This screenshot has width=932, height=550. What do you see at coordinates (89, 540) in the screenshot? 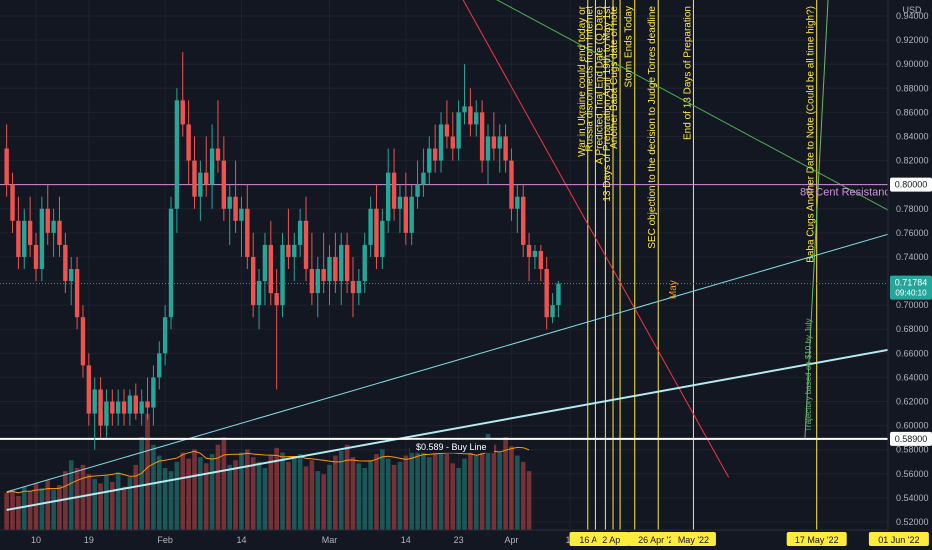
I see `time-tick-label: 19` at bounding box center [89, 540].